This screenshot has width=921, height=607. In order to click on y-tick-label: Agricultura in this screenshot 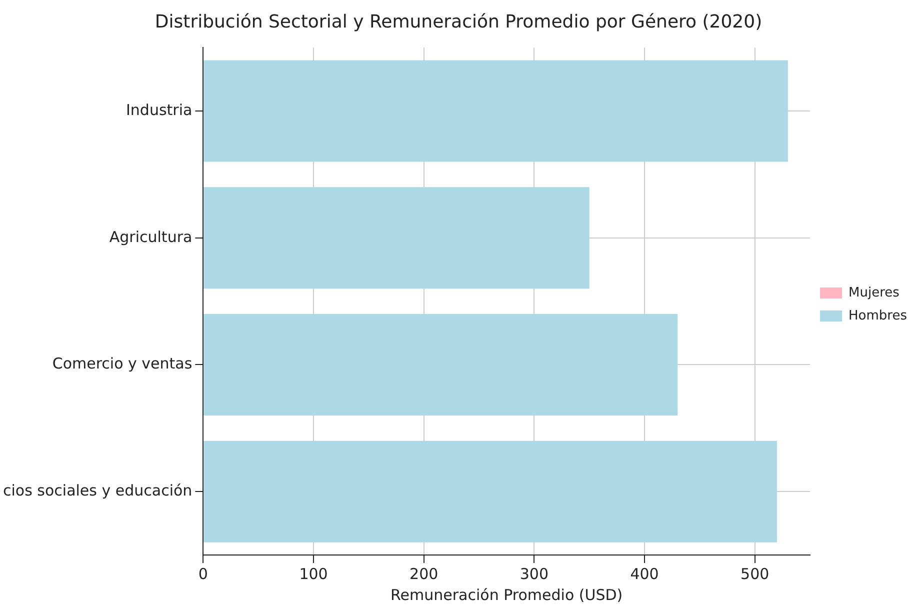, I will do `click(150, 237)`.